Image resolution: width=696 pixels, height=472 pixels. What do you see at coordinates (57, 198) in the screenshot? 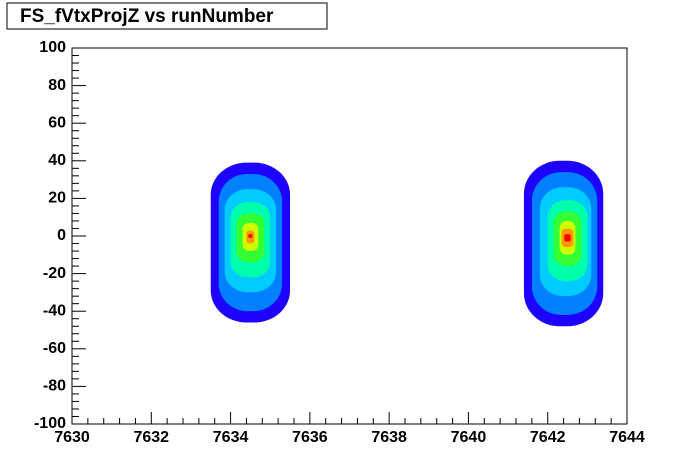
I see `y-tick-label: 20` at bounding box center [57, 198].